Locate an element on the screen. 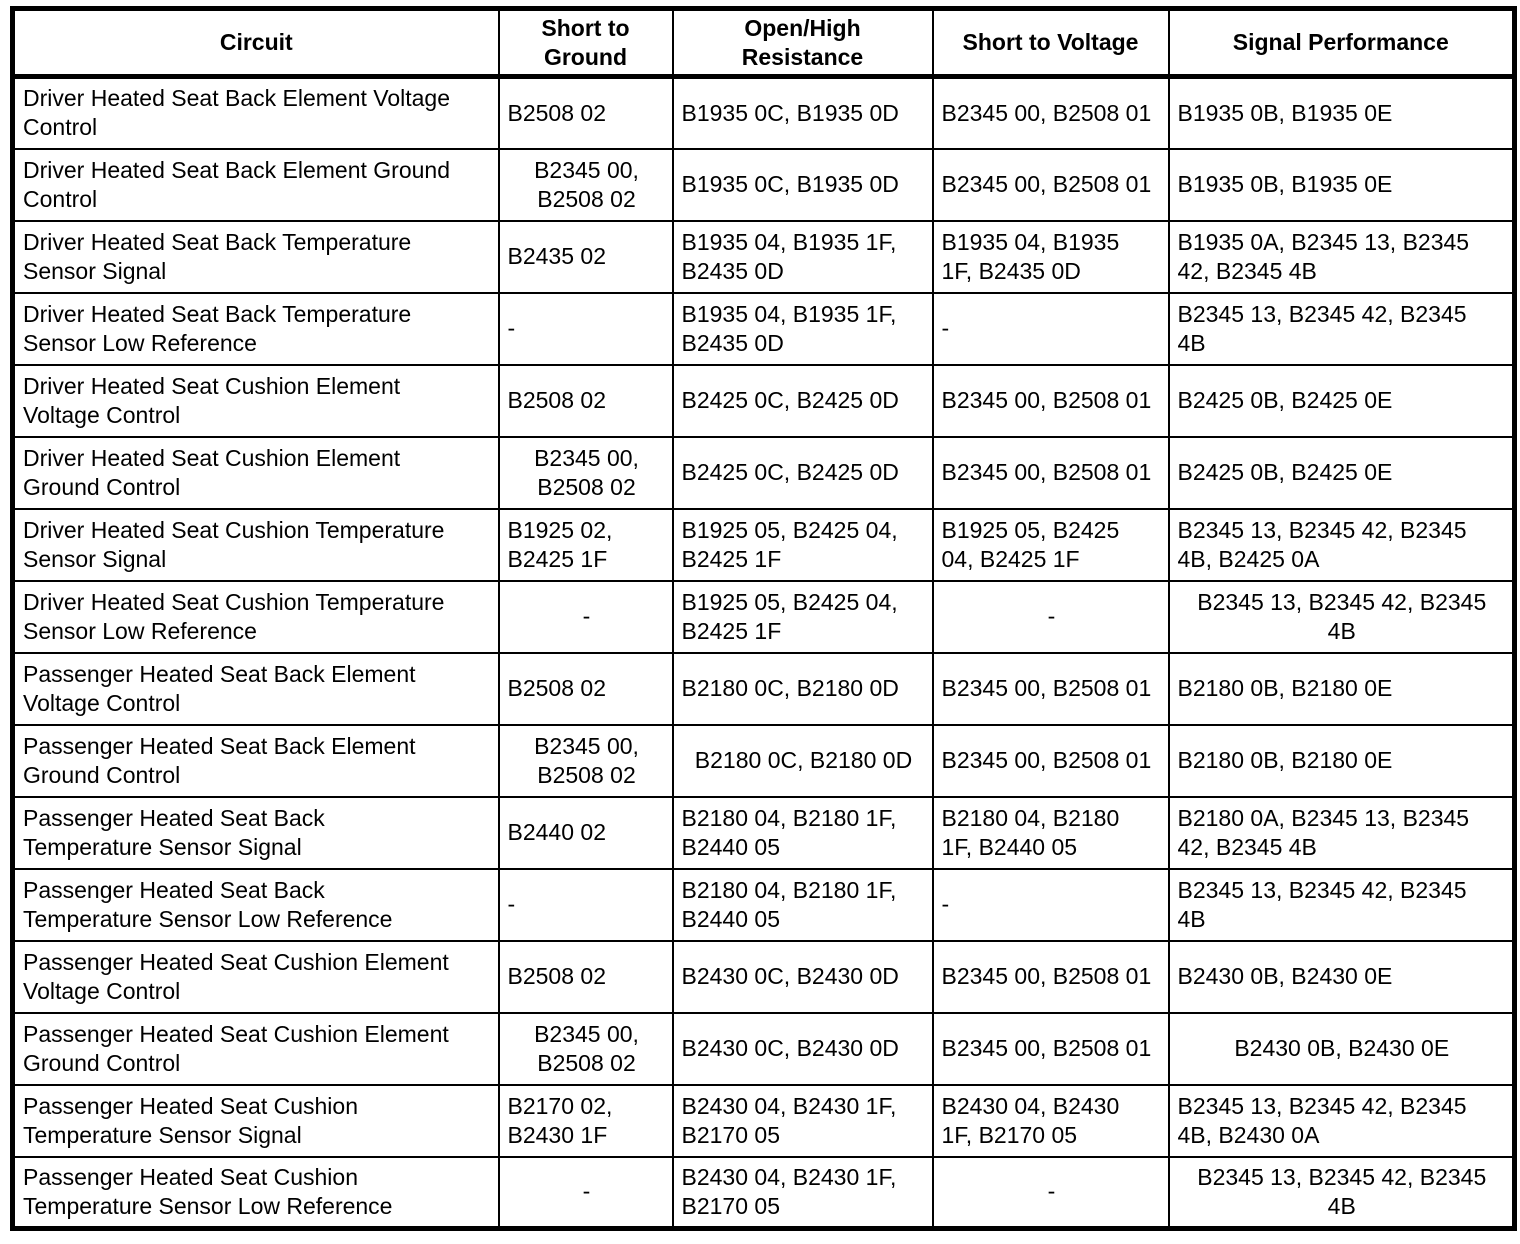  cell-short-to-voltage: B1935 04, B1935 1F, B2435 0D is located at coordinates (1050, 256).